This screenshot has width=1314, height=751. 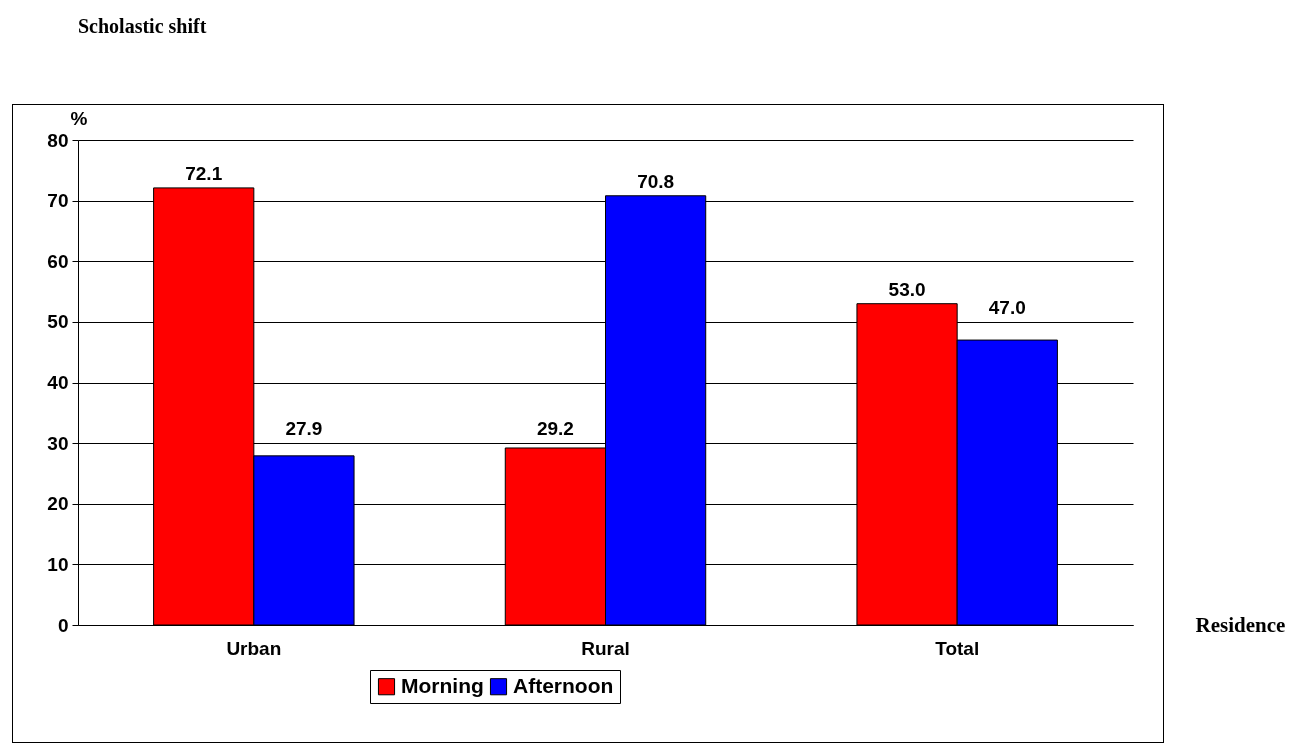 What do you see at coordinates (254, 648) in the screenshot?
I see `x-tick-label: Urban` at bounding box center [254, 648].